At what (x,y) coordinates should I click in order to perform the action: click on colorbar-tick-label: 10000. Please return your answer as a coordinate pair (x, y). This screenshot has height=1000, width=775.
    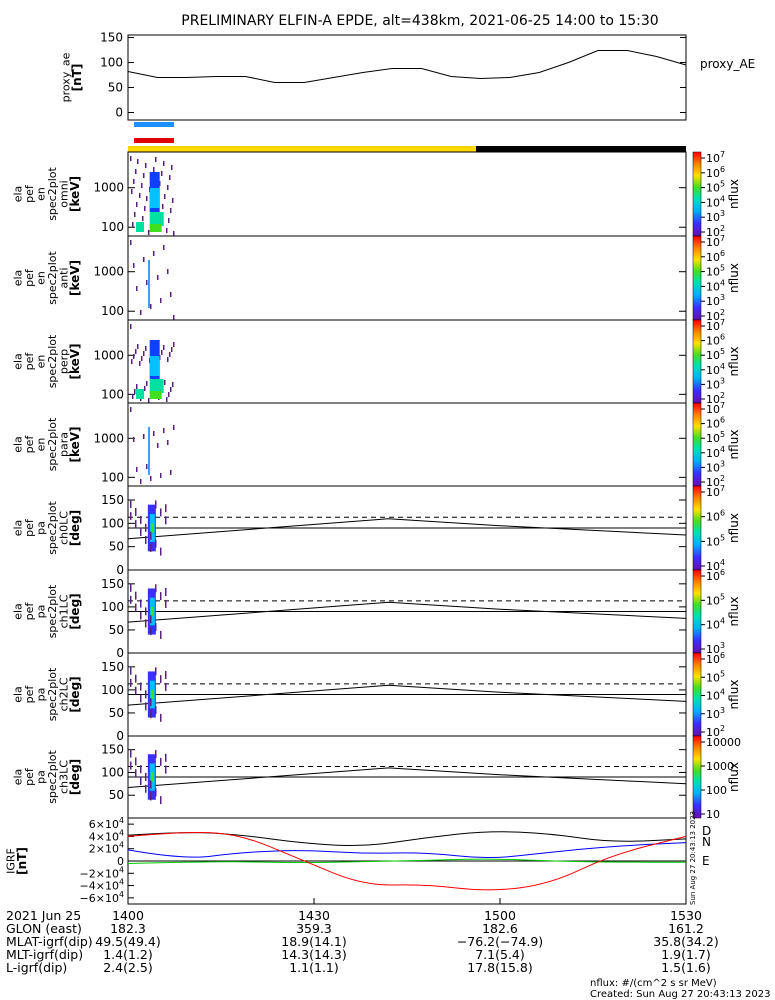
    Looking at the image, I should click on (723, 742).